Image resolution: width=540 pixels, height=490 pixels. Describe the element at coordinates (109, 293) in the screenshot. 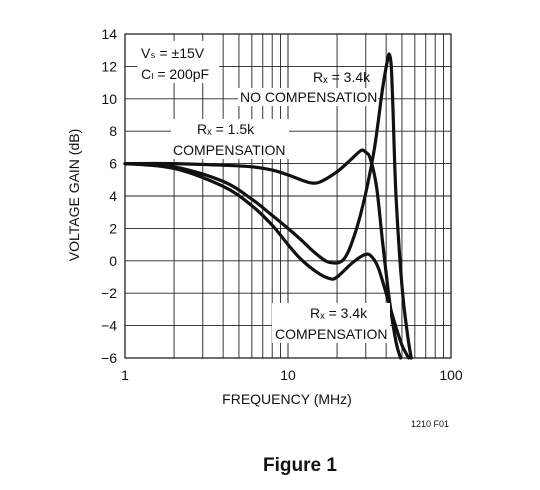

I see `y-tick-label: −2` at that location.